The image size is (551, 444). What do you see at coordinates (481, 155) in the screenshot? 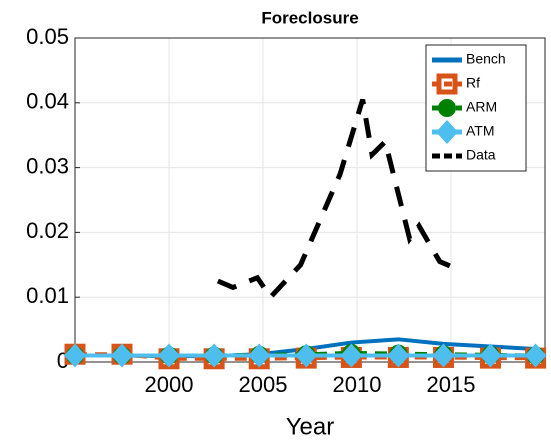
I see `legend-label: Data` at bounding box center [481, 155].